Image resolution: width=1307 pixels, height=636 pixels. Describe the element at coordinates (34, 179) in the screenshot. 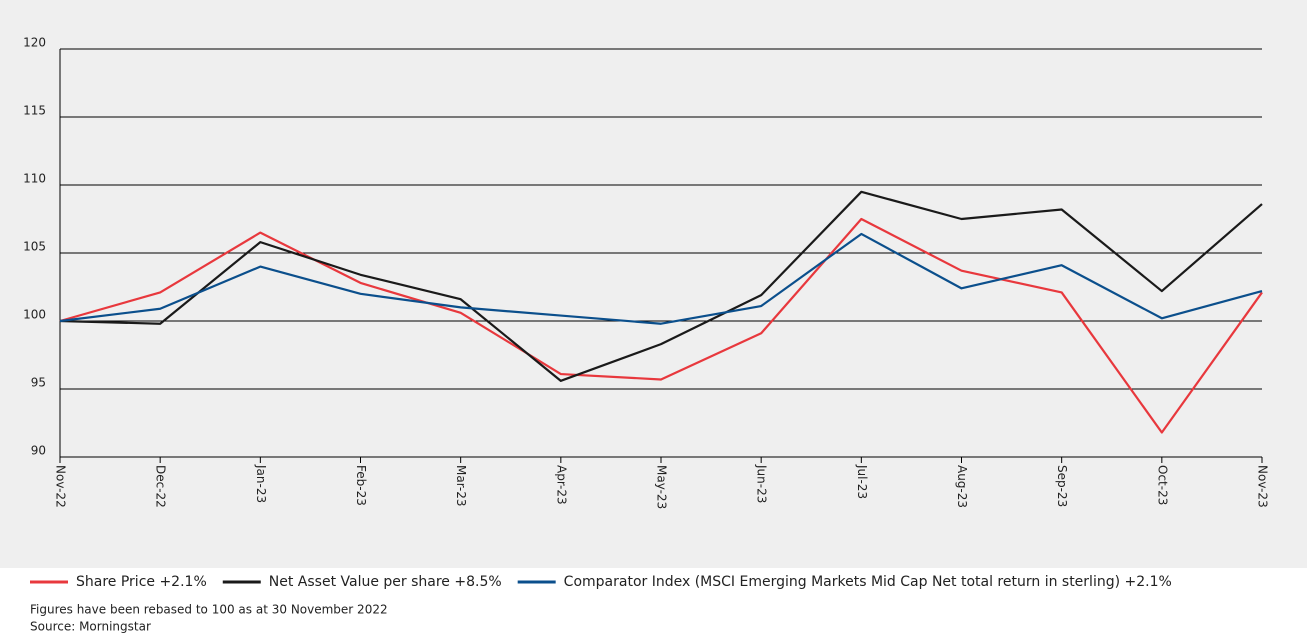

I see `y-tick-label: 110` at that location.